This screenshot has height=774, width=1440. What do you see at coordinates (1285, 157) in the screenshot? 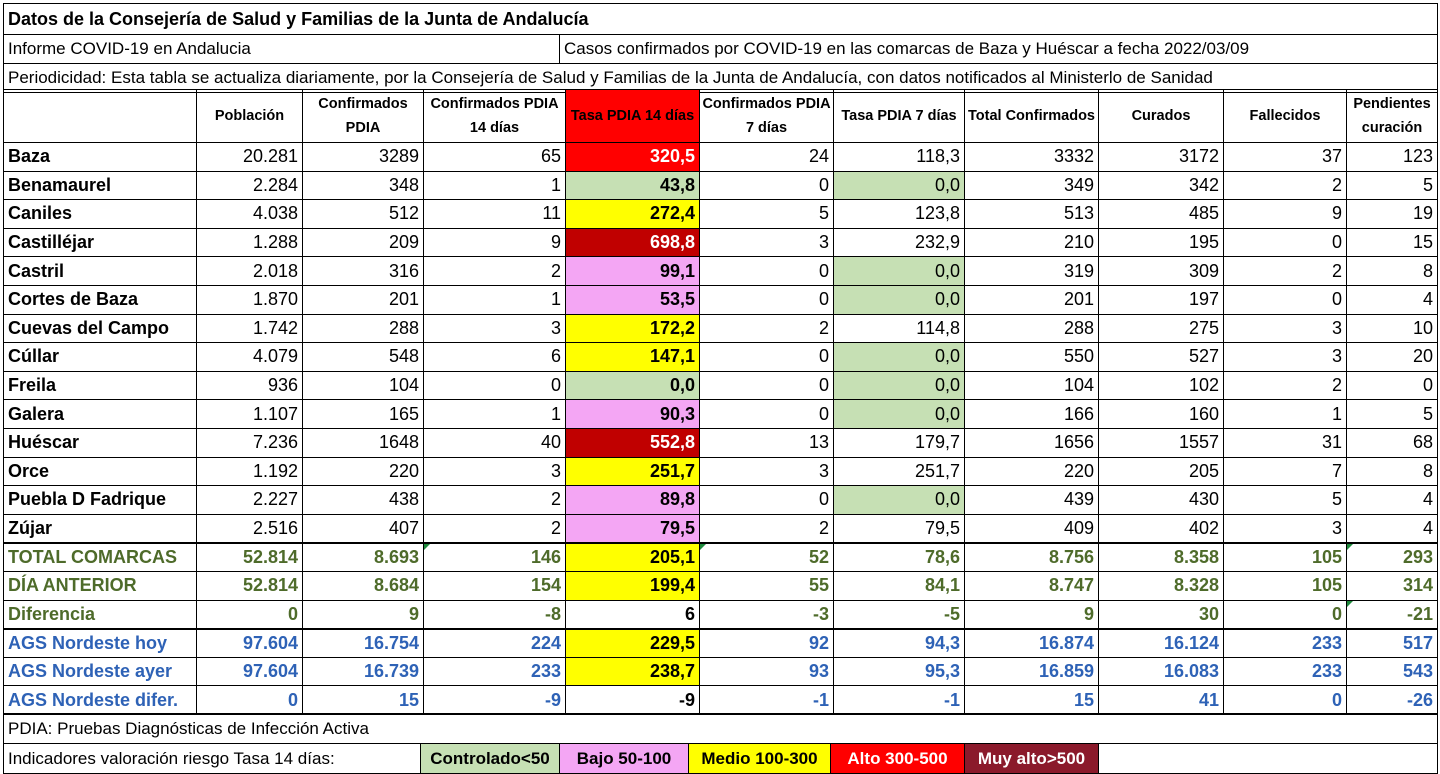
I see `cell-fallecidos: 37` at bounding box center [1285, 157].